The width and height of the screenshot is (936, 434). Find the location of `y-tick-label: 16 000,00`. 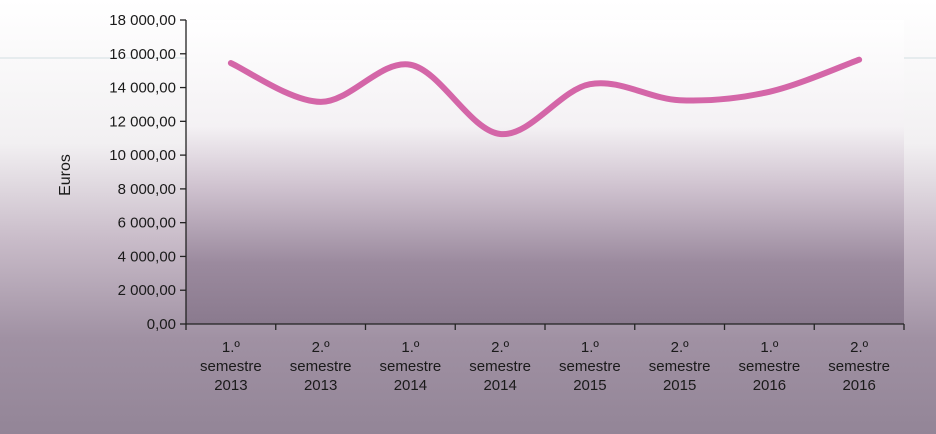

y-tick-label: 16 000,00 is located at coordinates (142, 54).